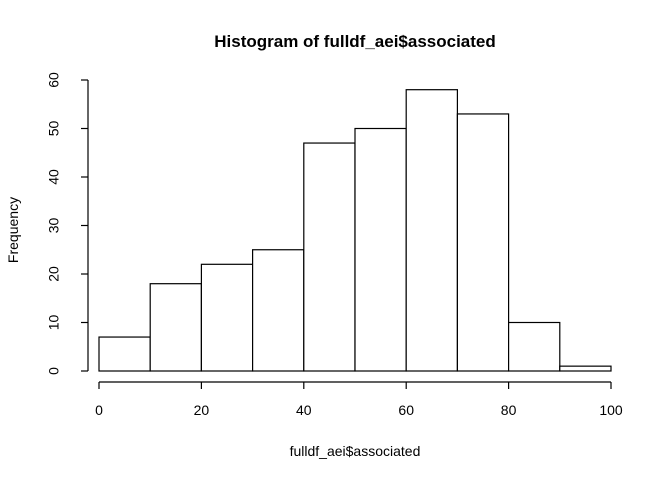 This screenshot has width=672, height=480. I want to click on x-tick-label: 100, so click(611, 410).